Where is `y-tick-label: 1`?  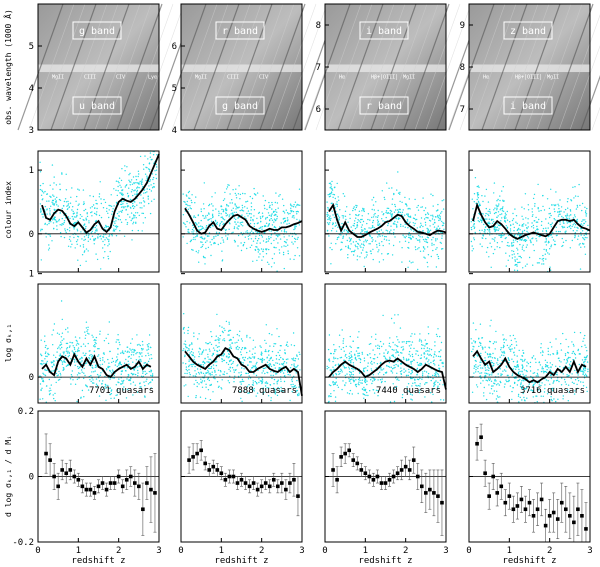
y-tick-label: 1 is located at coordinates (31, 171).